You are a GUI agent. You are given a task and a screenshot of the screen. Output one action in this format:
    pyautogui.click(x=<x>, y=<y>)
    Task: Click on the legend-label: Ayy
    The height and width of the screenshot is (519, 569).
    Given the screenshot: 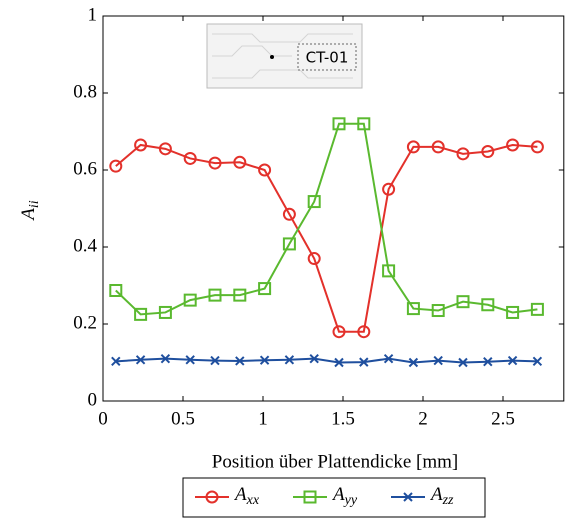 What is the action you would take?
    pyautogui.click(x=344, y=496)
    